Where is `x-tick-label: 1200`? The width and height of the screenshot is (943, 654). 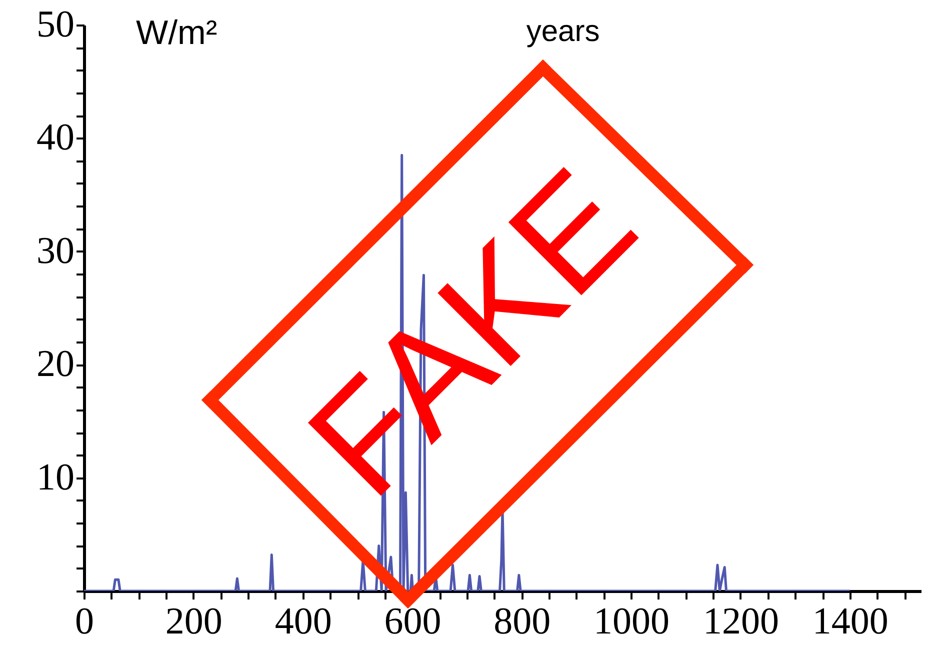
x-tick-label: 1200 is located at coordinates (740, 621).